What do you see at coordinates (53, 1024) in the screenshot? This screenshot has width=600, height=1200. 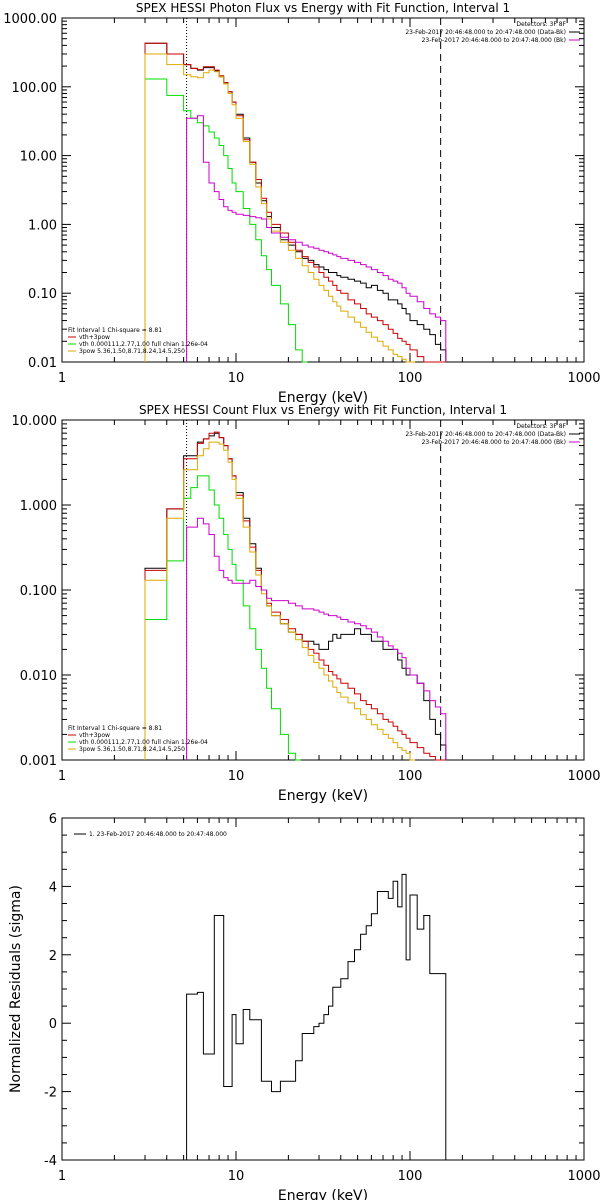 I see `y-tick-label: 0` at bounding box center [53, 1024].